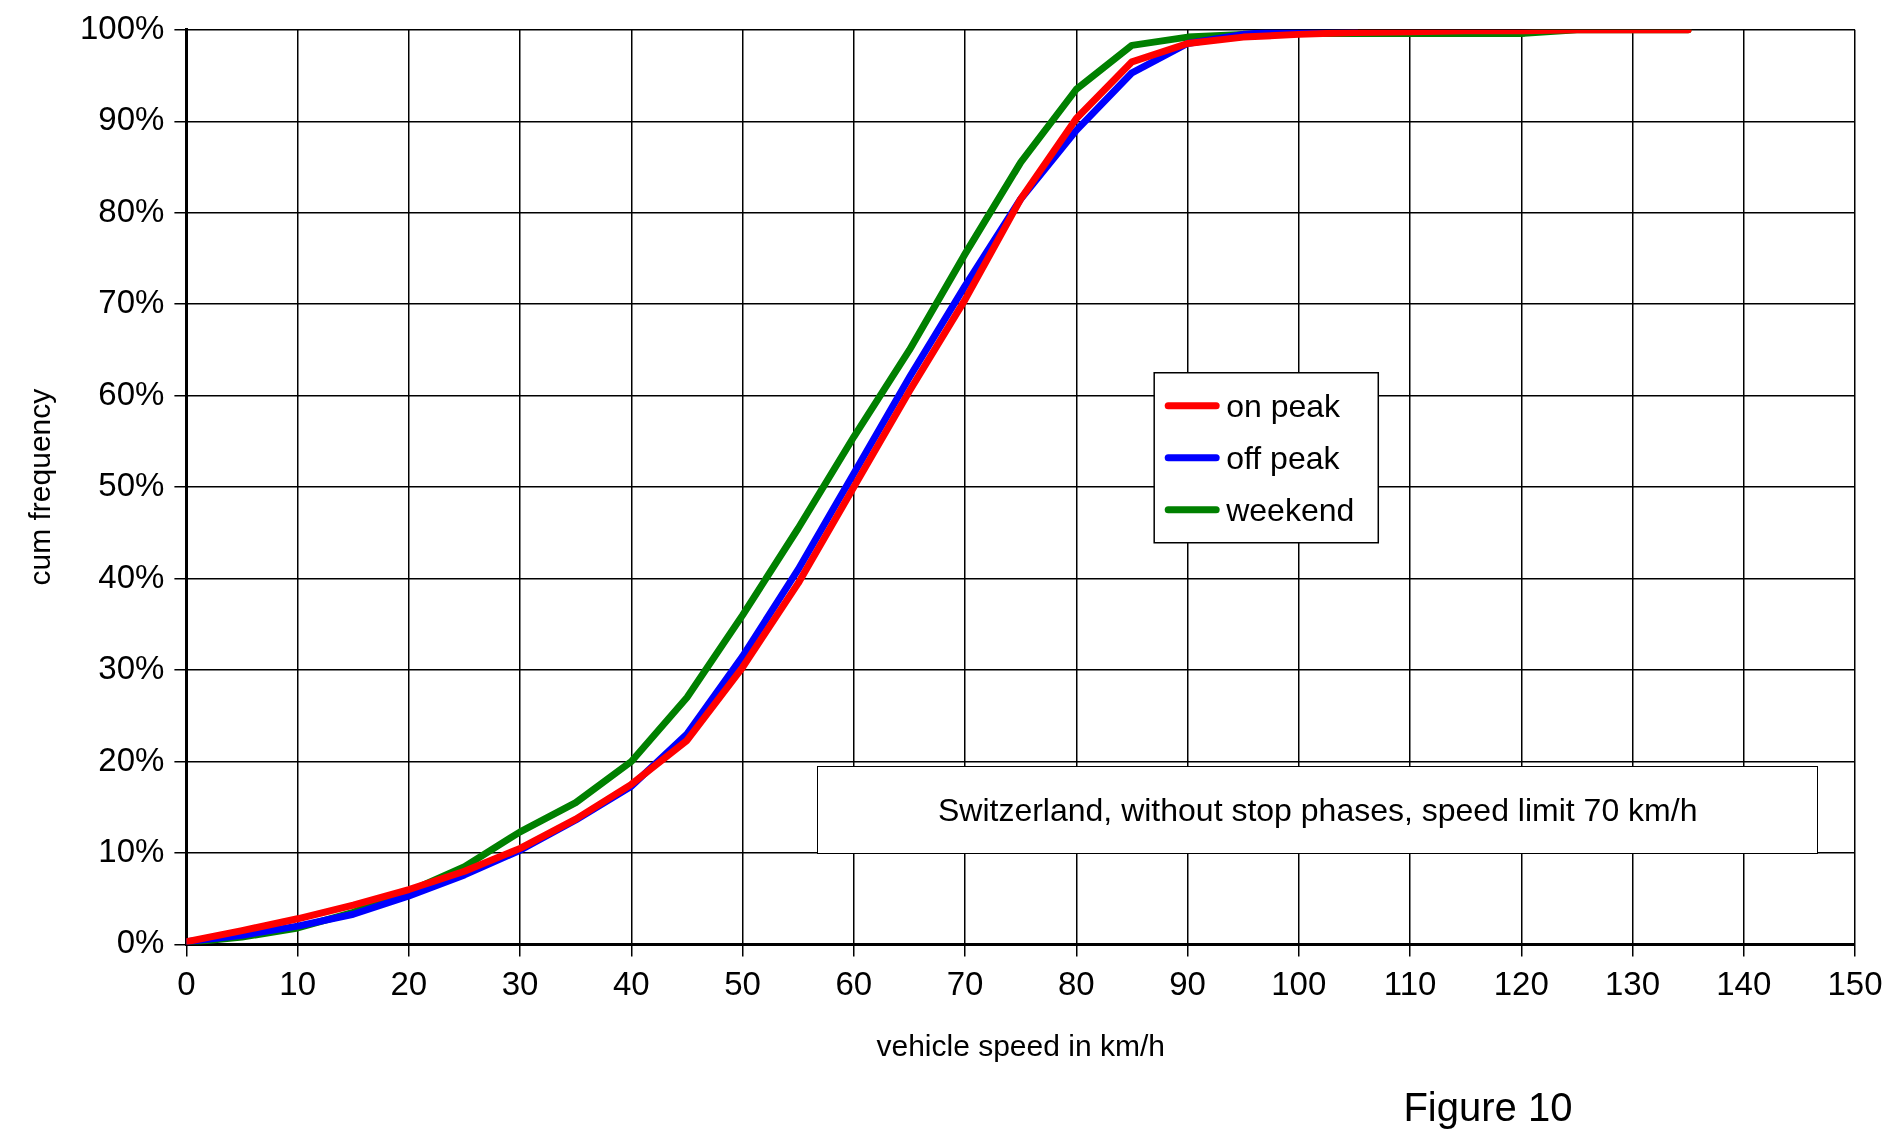 The width and height of the screenshot is (1900, 1136). Describe the element at coordinates (122, 27) in the screenshot. I see `y-tick-label: 100%` at that location.